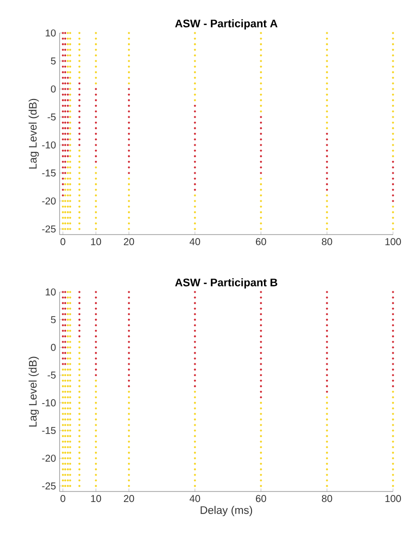 This screenshot has height=543, width=406. Describe the element at coordinates (226, 24) in the screenshot. I see `chart-title: ASW - Participant A` at that location.